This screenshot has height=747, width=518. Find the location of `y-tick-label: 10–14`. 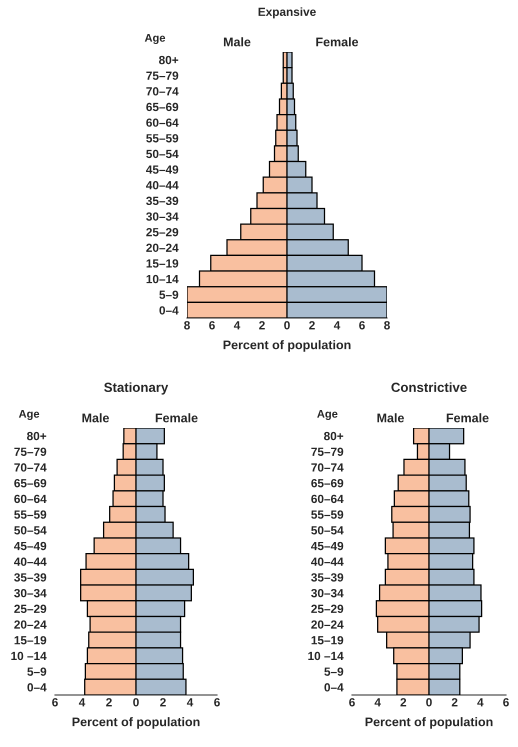

y-tick-label: 10–14 is located at coordinates (162, 279).